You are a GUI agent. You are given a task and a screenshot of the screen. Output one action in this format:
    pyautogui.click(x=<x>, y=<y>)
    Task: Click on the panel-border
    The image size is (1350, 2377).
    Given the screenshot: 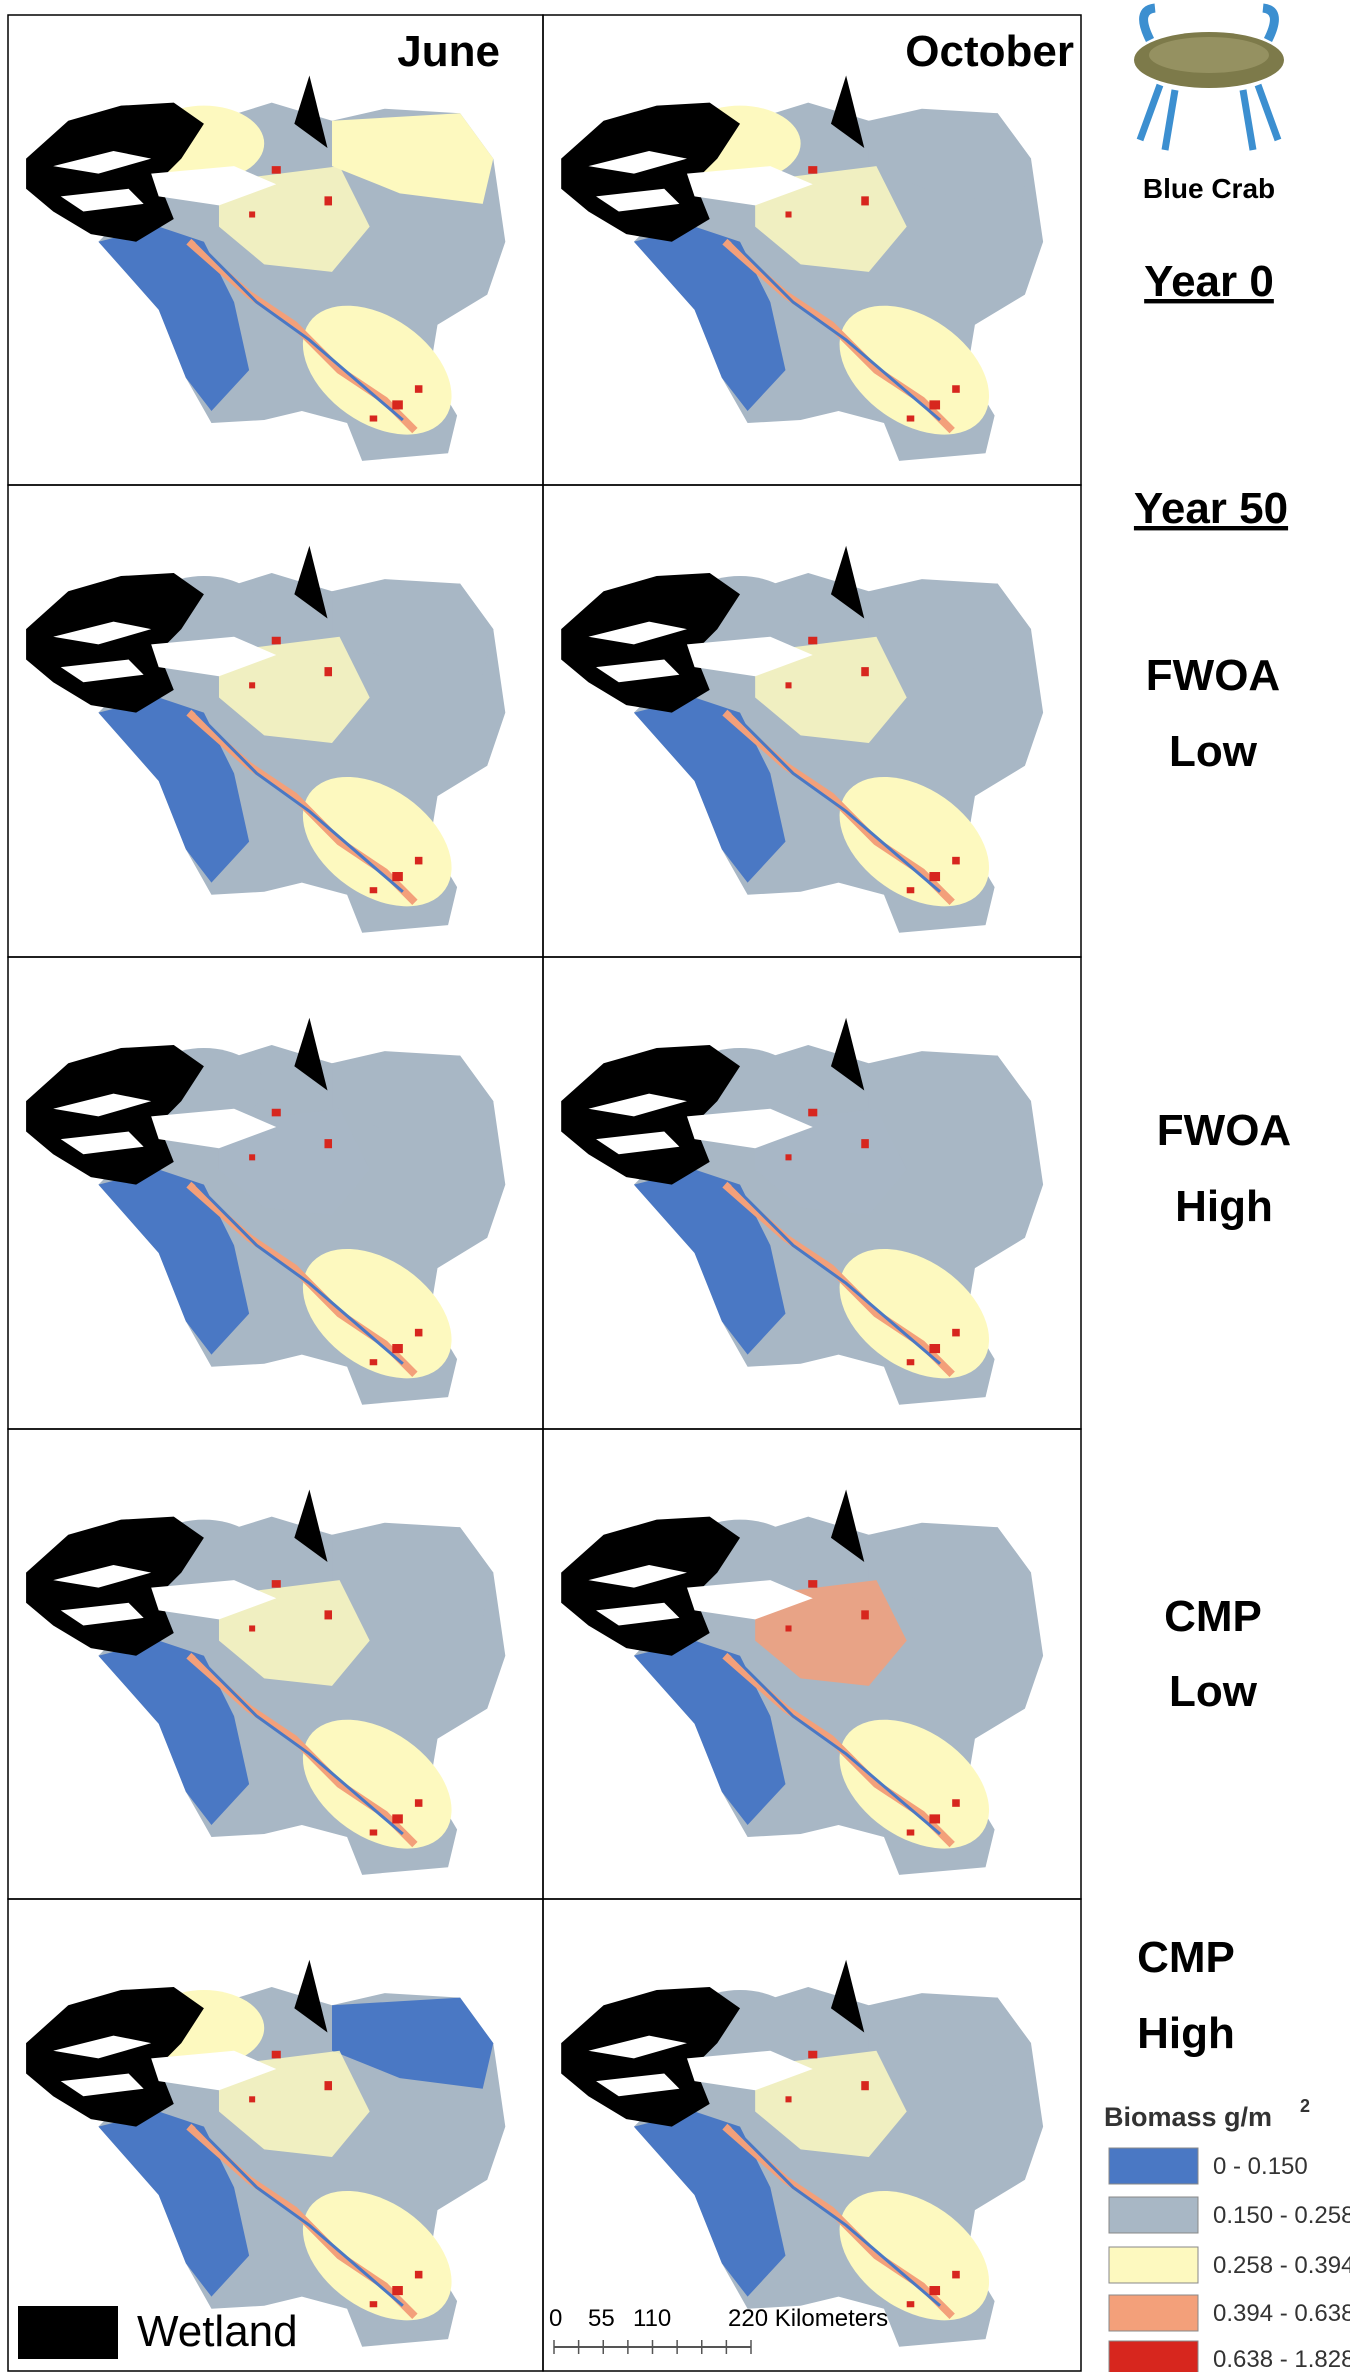 What is the action you would take?
    pyautogui.click(x=812, y=2135)
    